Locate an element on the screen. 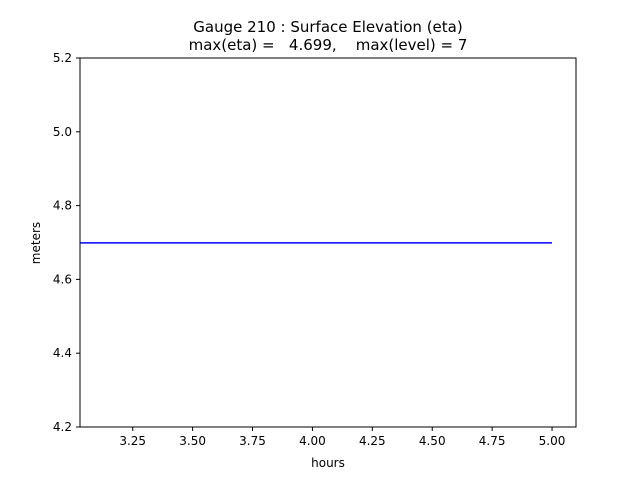 The image size is (640, 480). x-tick-label: 3.75 is located at coordinates (252, 441).